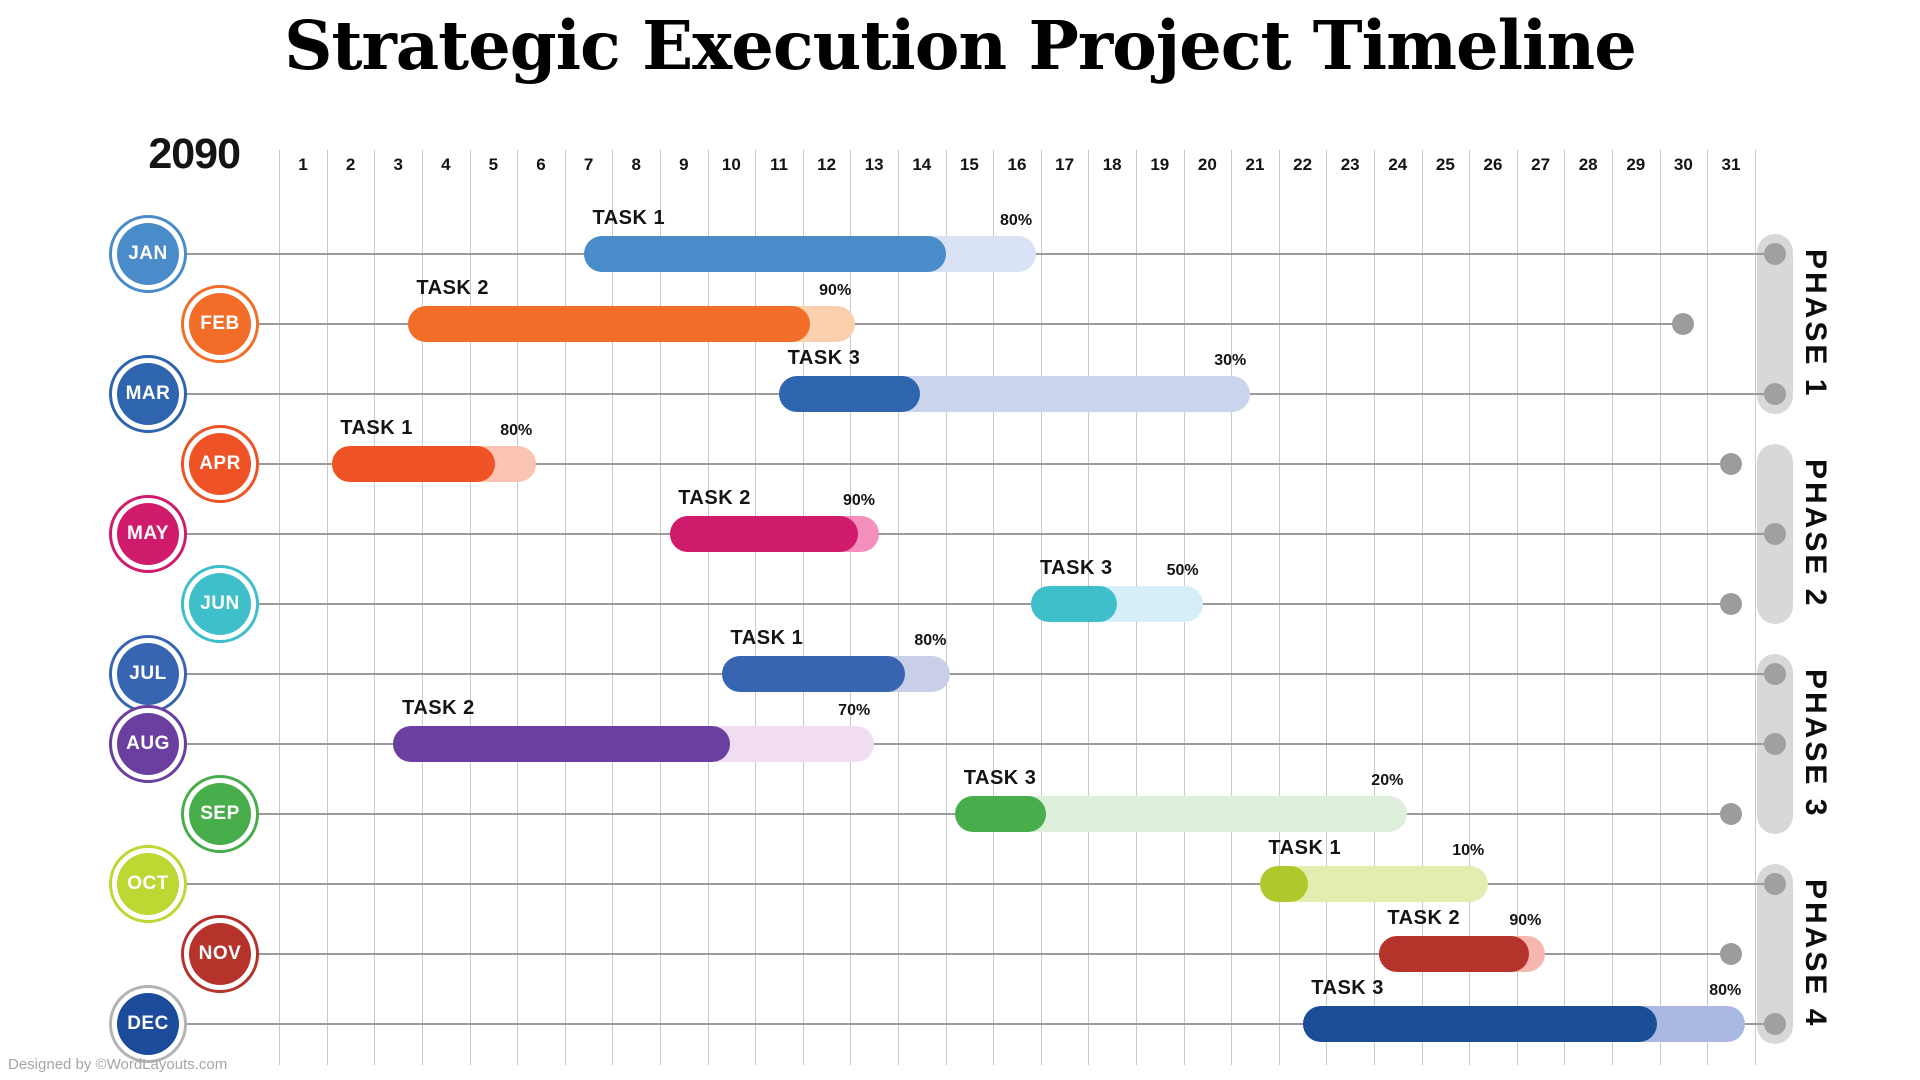 This screenshot has width=1920, height=1080. I want to click on month-badge-fill: MAR, so click(148, 394).